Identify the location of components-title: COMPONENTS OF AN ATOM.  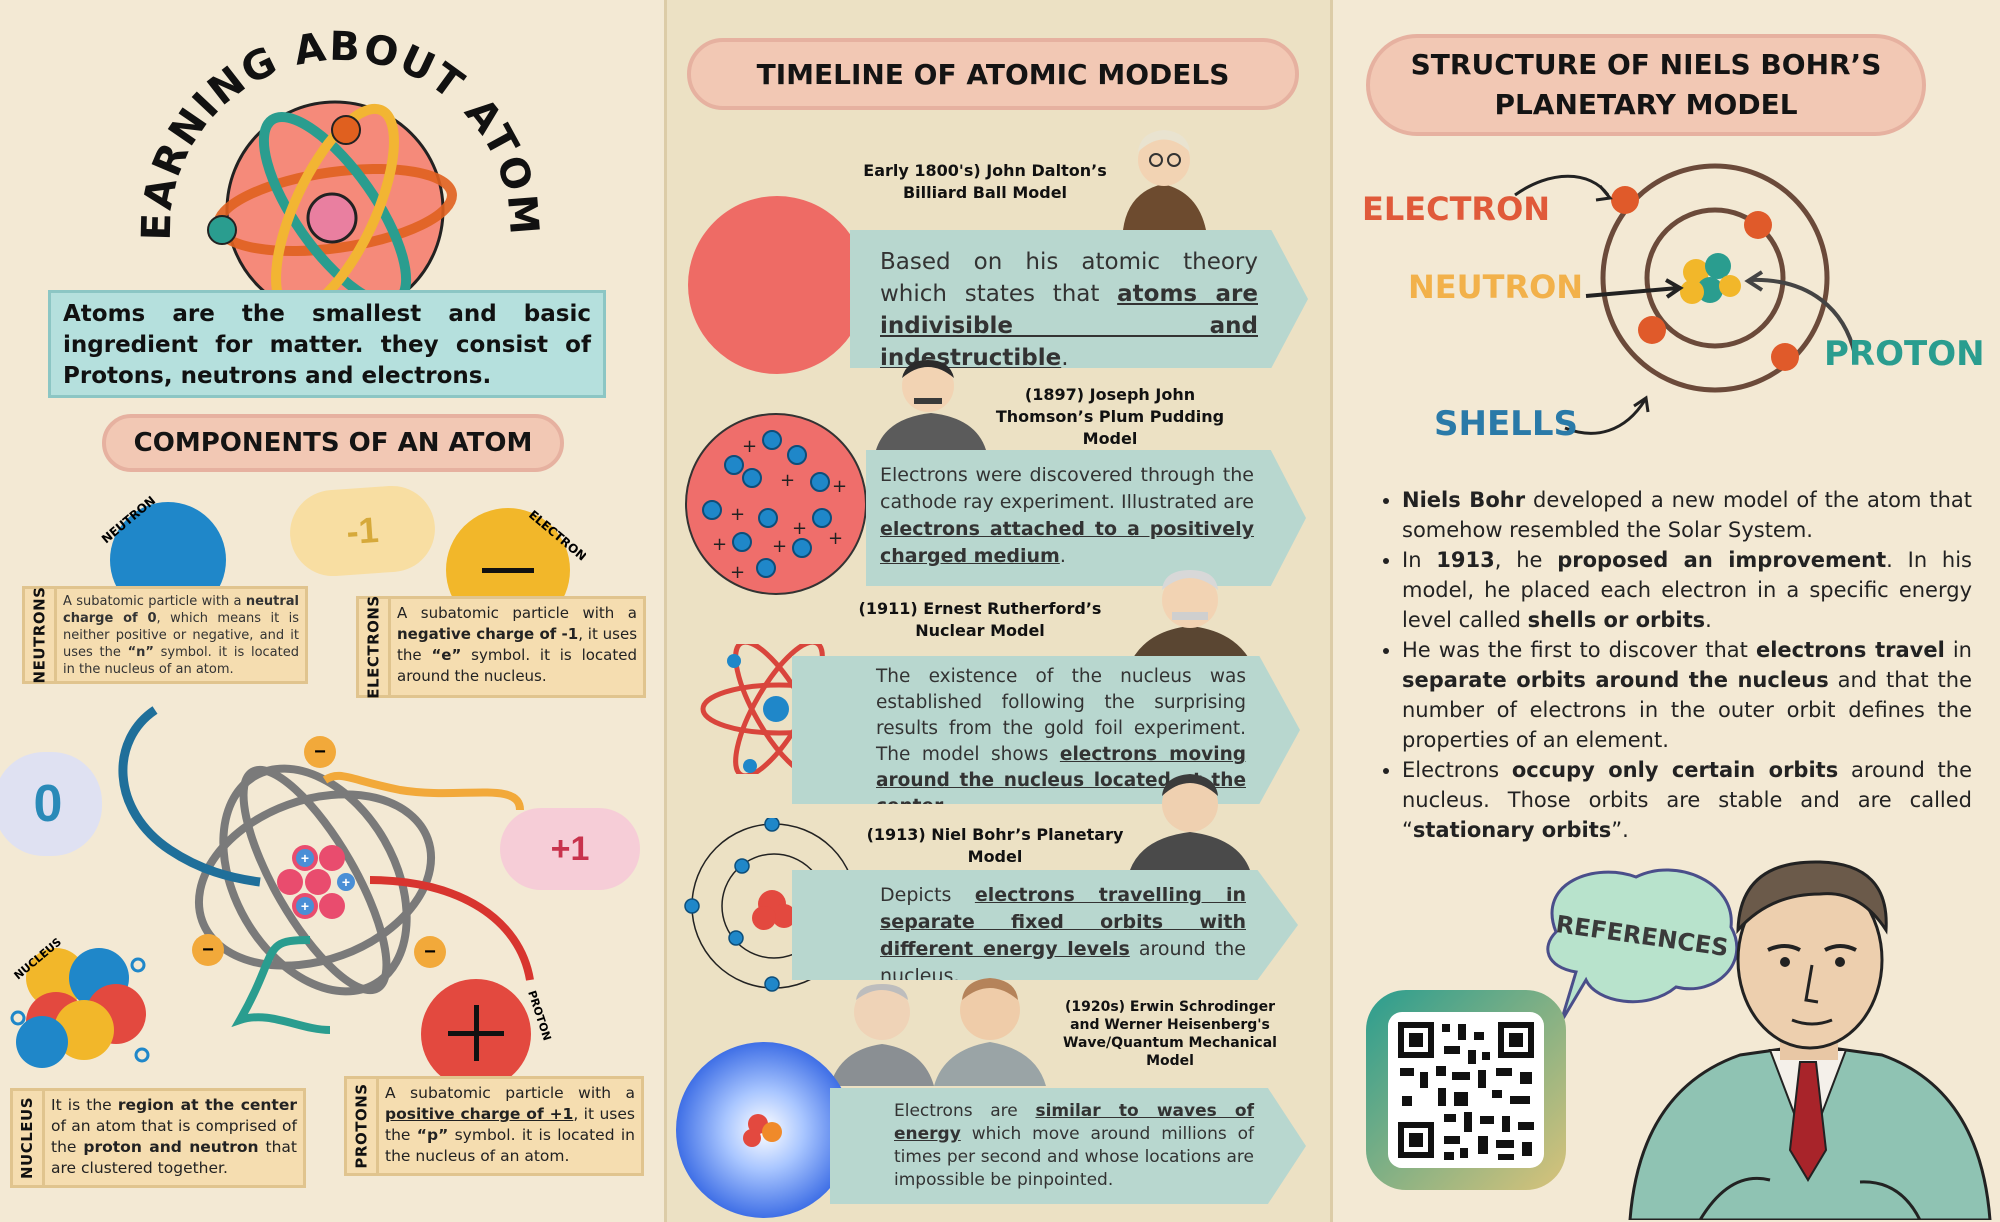
(333, 443).